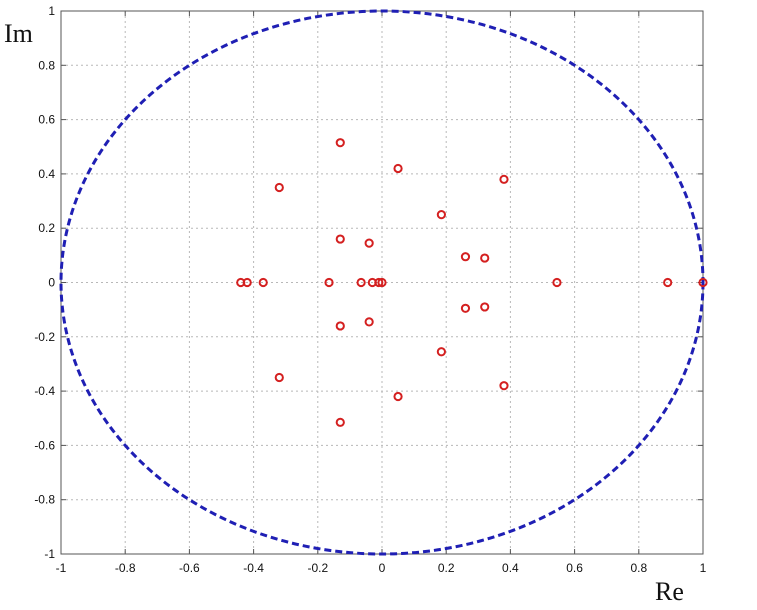  I want to click on x-tick-labels: -1 -0.8 -0.6 -0.4 -0.2 0 0.2 0.4 0.6 0.8 1, so click(381, 568).